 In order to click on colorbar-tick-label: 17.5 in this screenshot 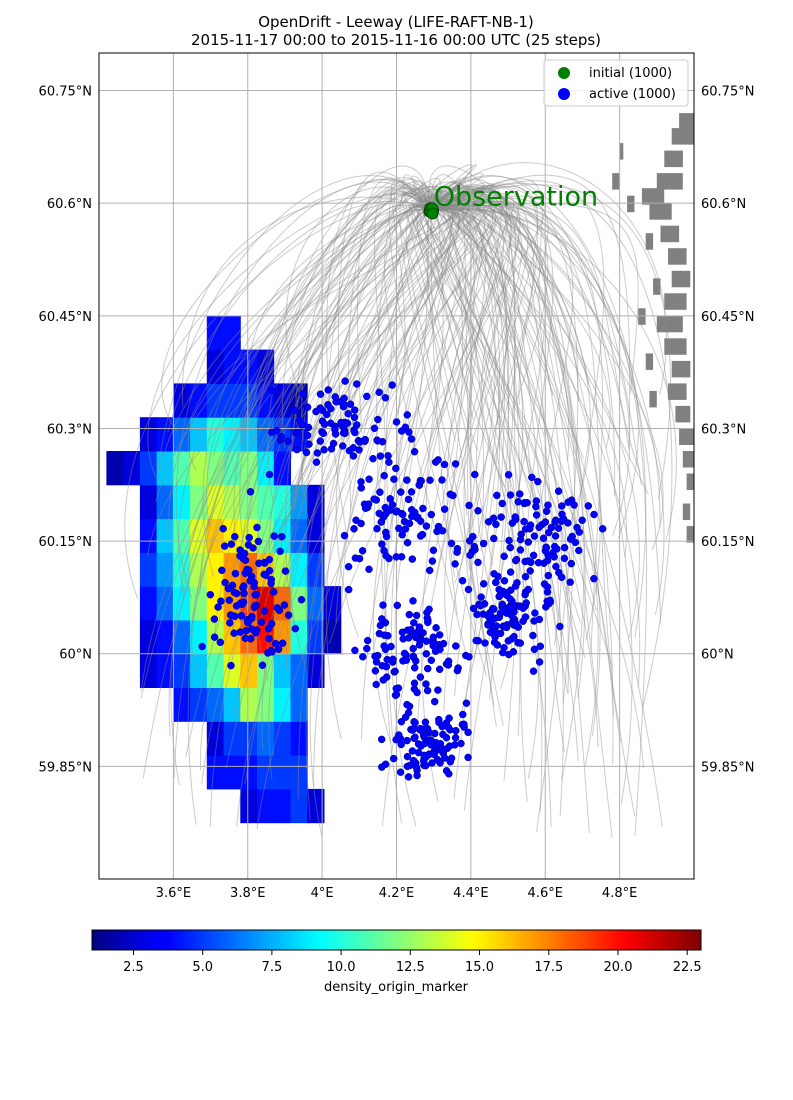, I will do `click(548, 967)`.